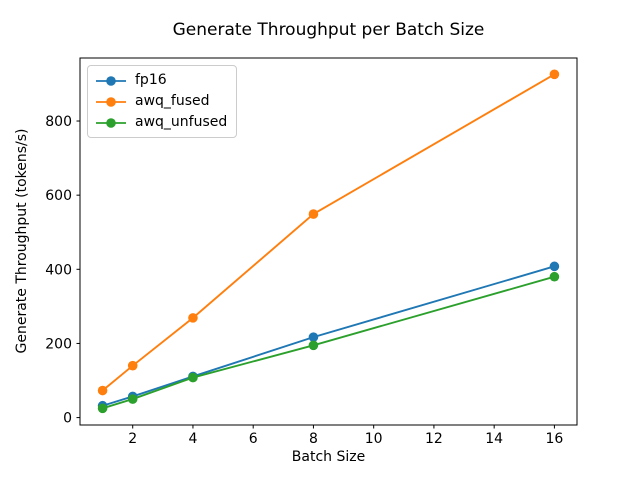 This screenshot has width=640, height=480. I want to click on legend-label-awq-fused: awq_fused, so click(172, 101).